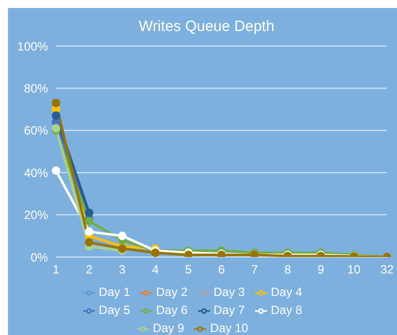 This screenshot has width=397, height=335. Describe the element at coordinates (229, 292) in the screenshot. I see `legend-label: Day 3` at that location.